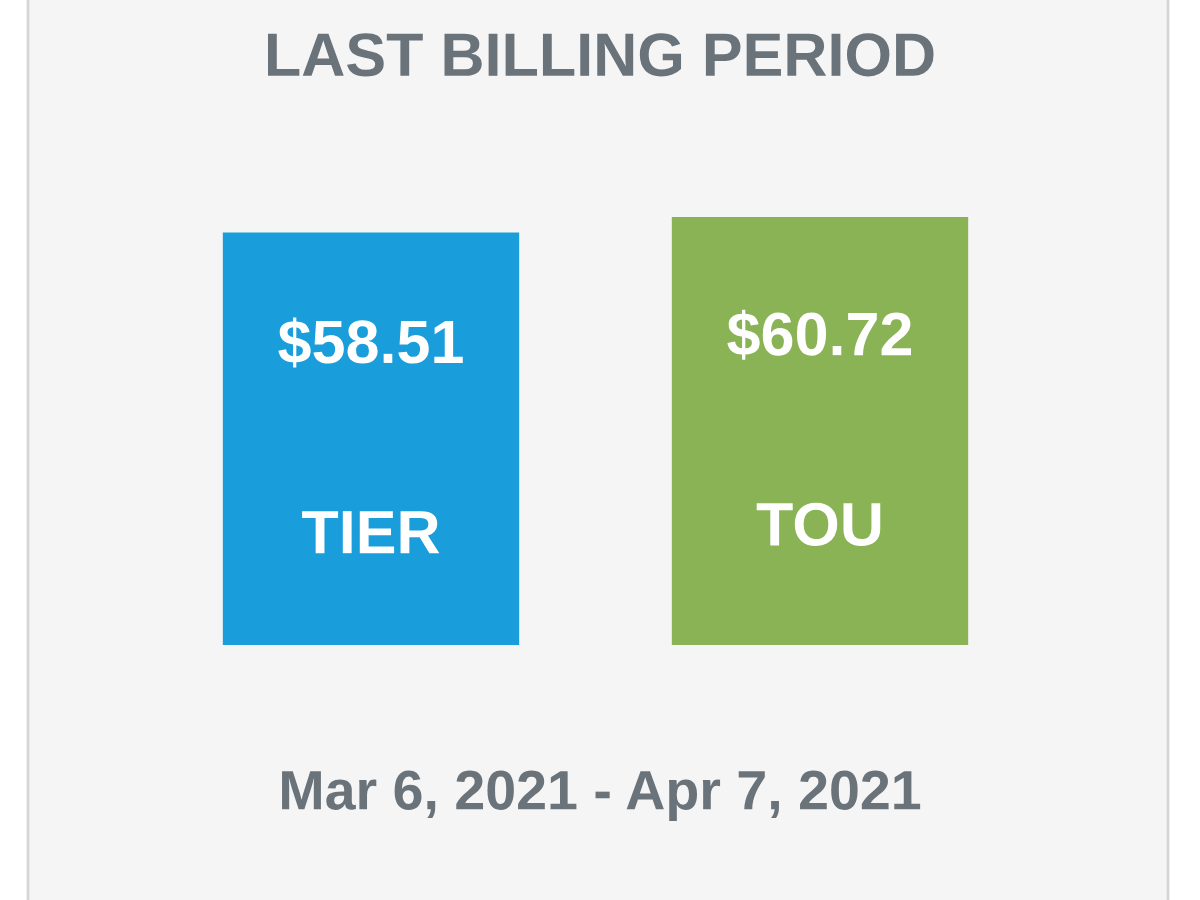 The height and width of the screenshot is (900, 1200). Describe the element at coordinates (819, 334) in the screenshot. I see `data-label: $60.72` at that location.